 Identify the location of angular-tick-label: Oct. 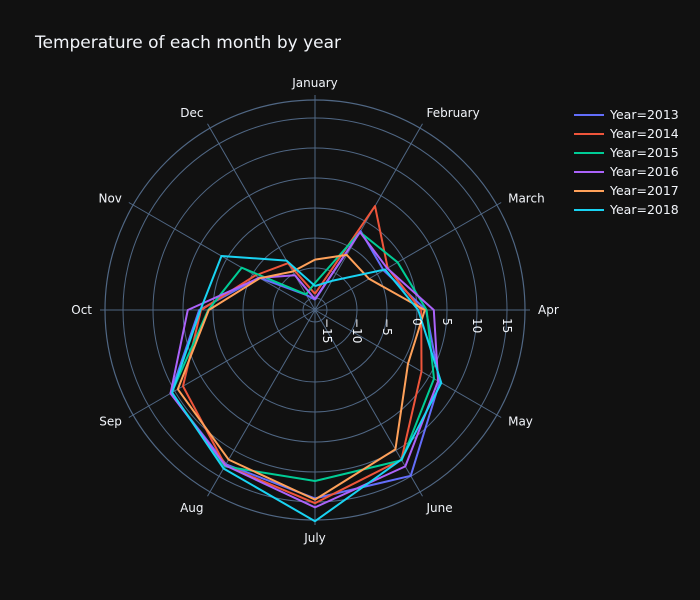
(81, 310).